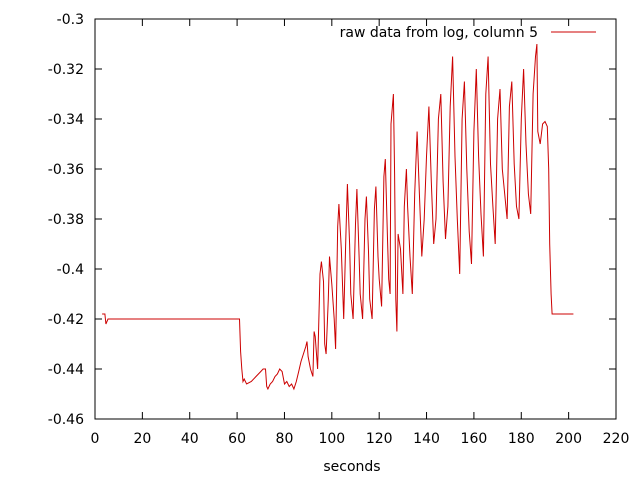  I want to click on x-tick-label: 120, so click(379, 439).